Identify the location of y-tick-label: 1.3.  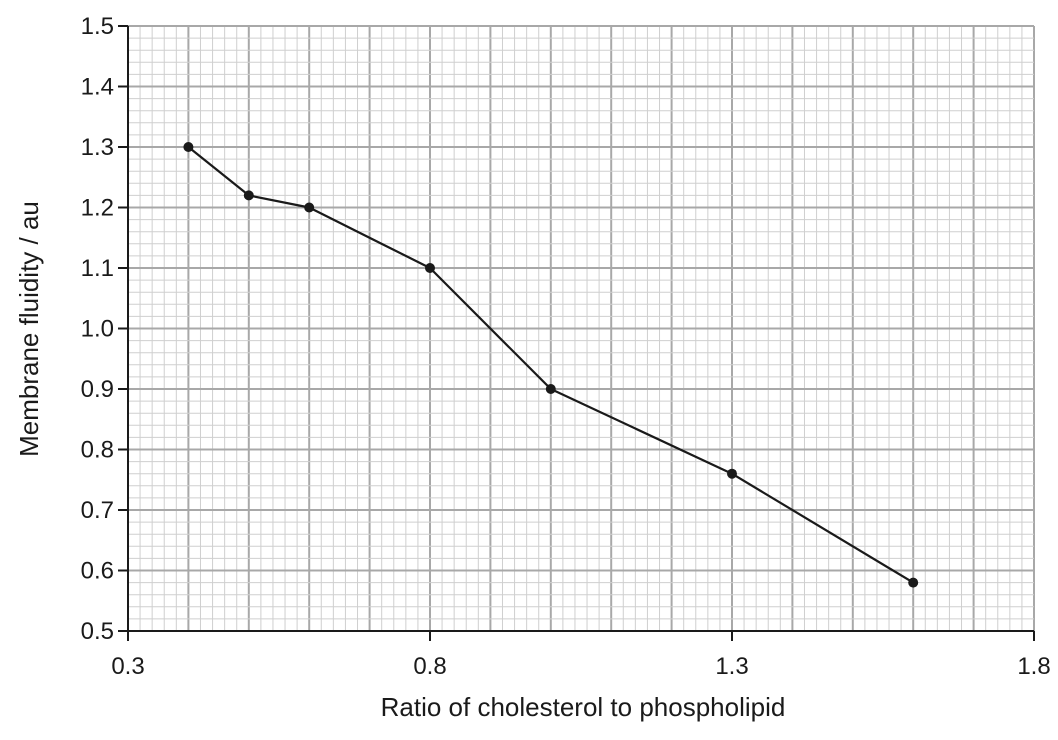
(97, 147).